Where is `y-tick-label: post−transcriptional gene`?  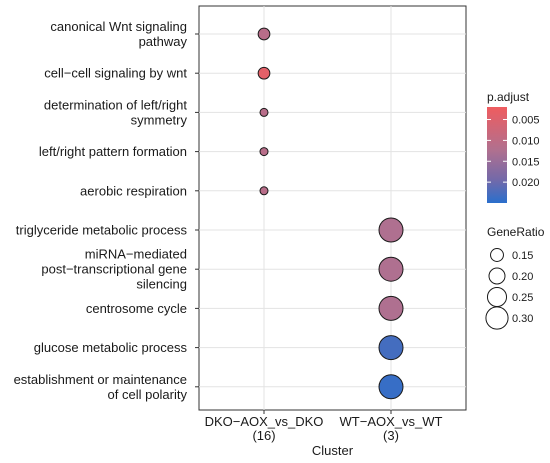
y-tick-label: post−transcriptional gene is located at coordinates (114, 269).